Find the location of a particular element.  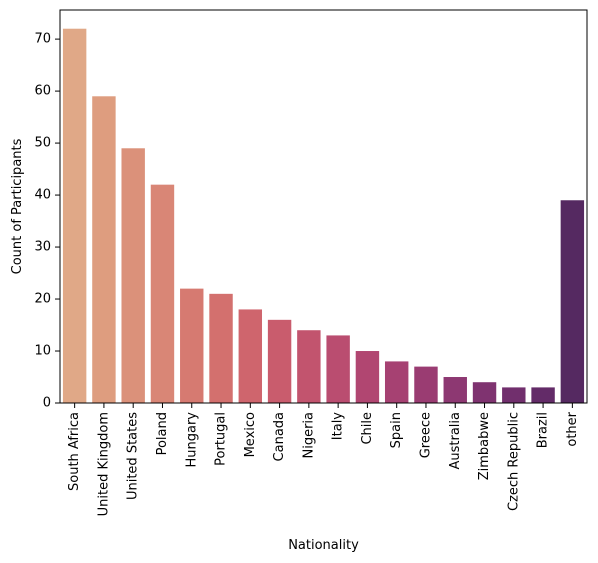

x-tick-label: Australia is located at coordinates (455, 441).